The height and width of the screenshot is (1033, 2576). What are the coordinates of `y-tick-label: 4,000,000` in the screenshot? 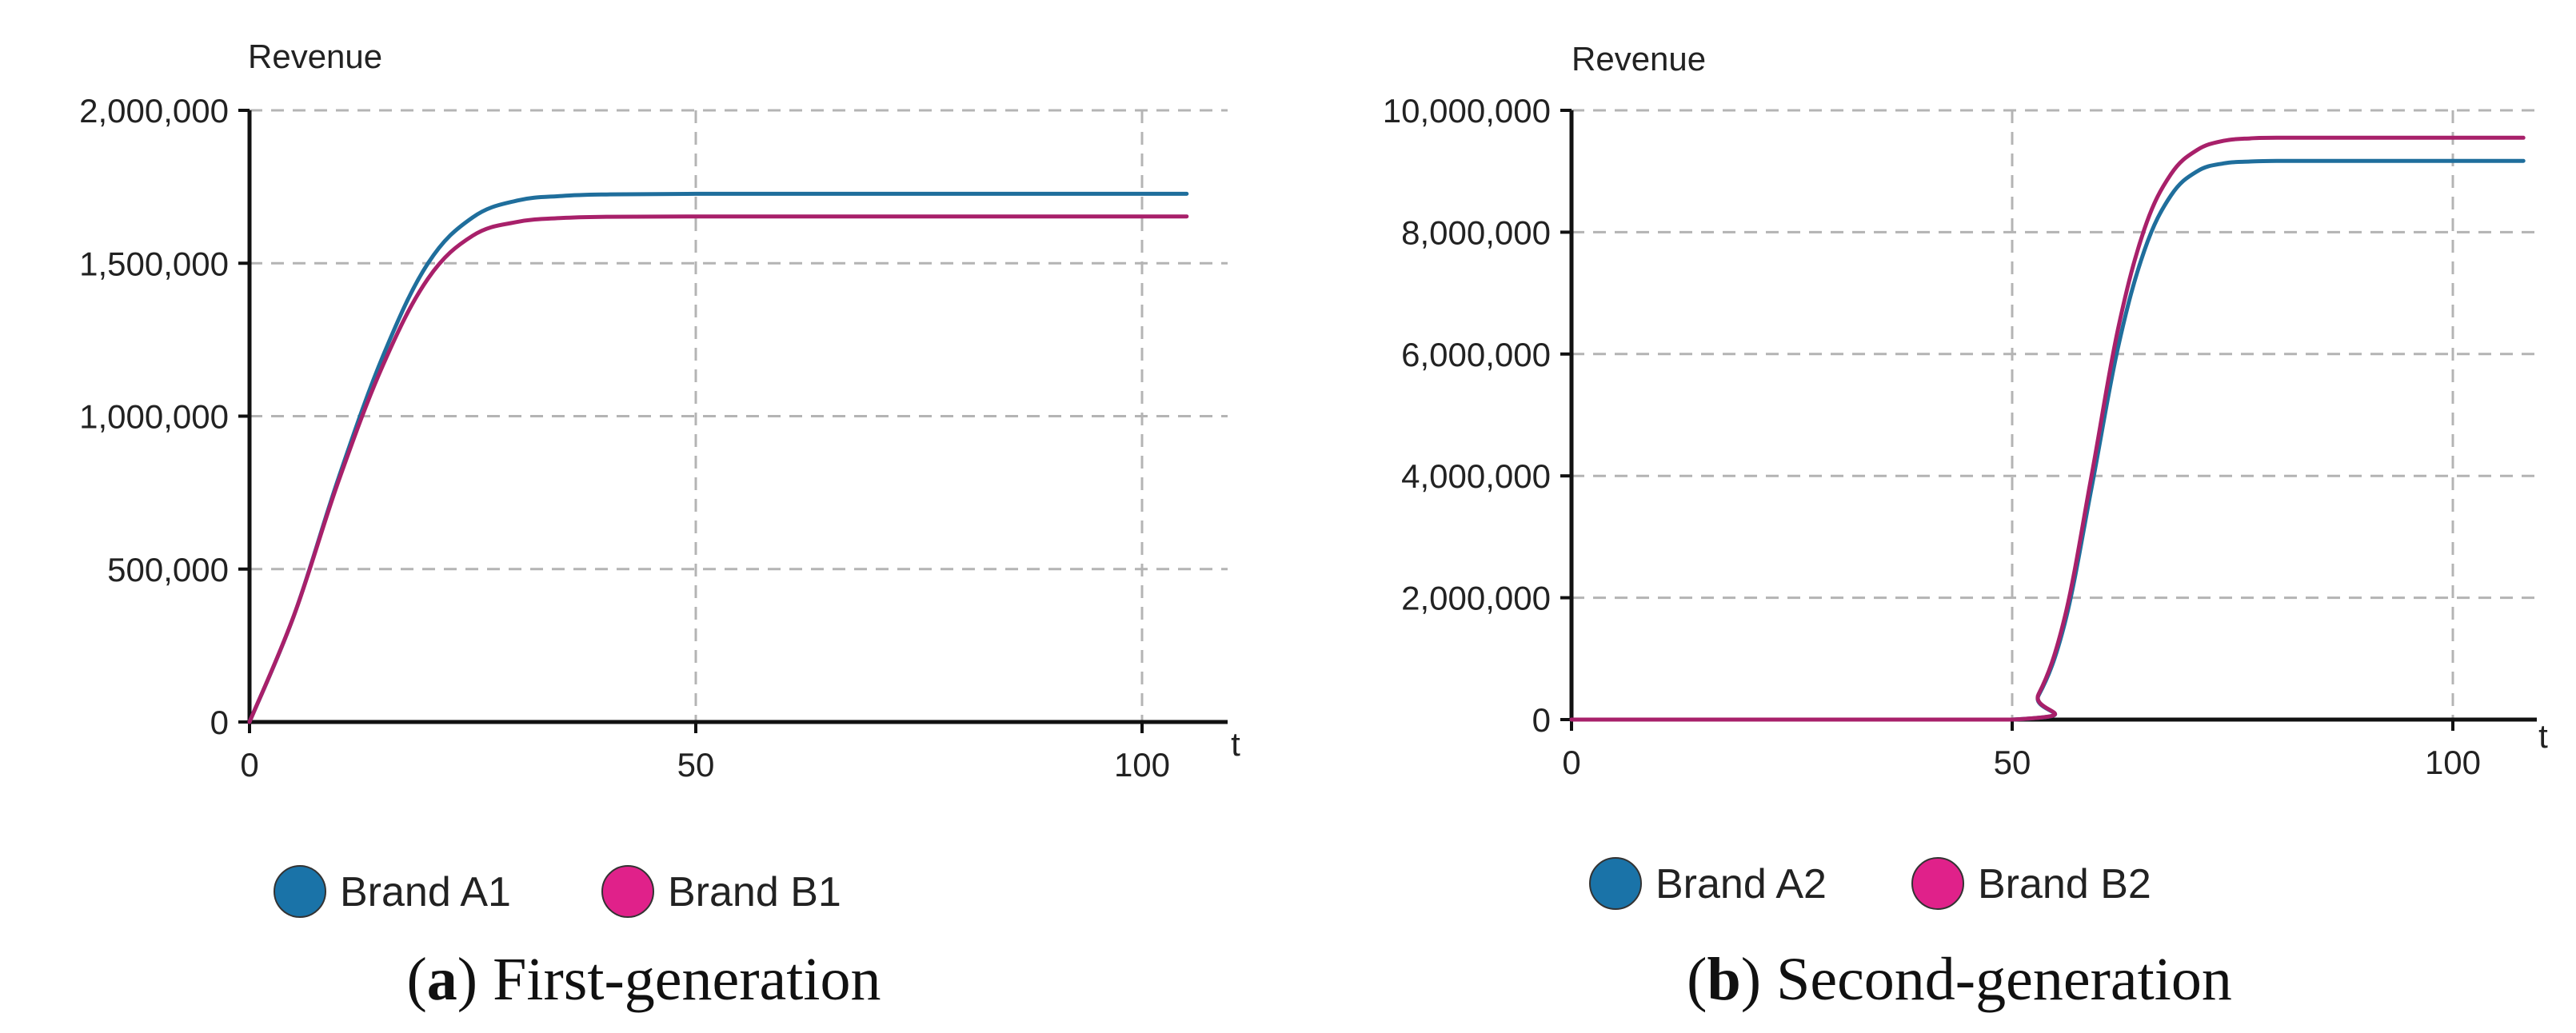 It's located at (1476, 476).